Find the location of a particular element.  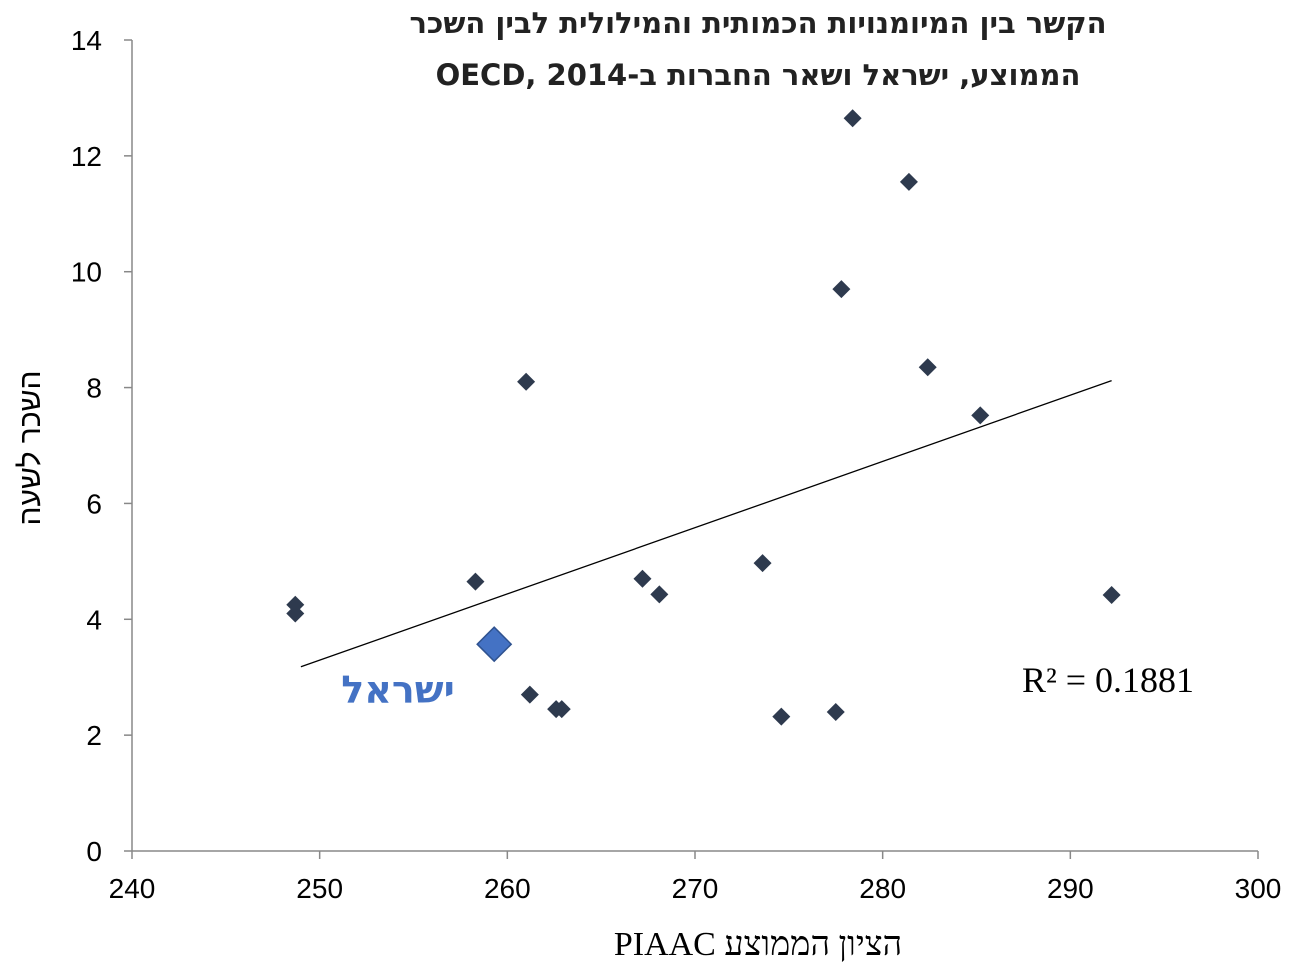

y-tick-label: 14 is located at coordinates (86, 40).